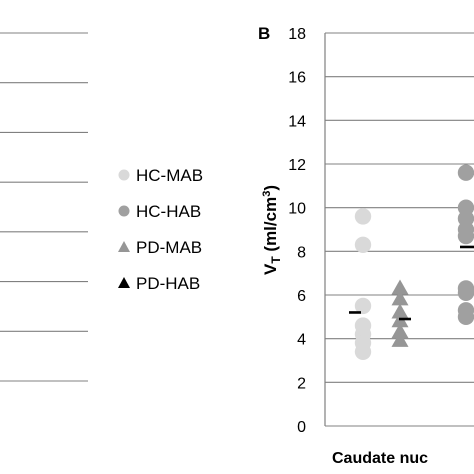  What do you see at coordinates (267, 194) in the screenshot?
I see `y-axis-label-superscript: 3` at bounding box center [267, 194].